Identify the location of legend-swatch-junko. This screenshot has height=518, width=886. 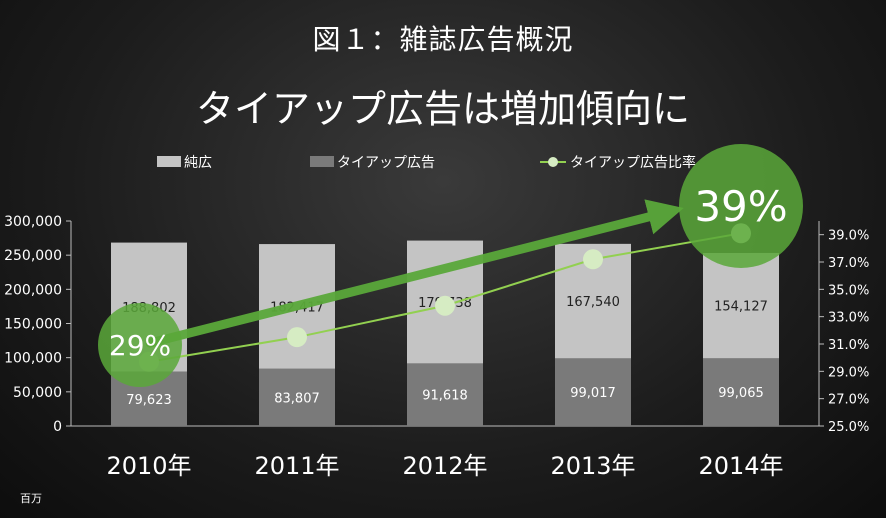
(169, 161).